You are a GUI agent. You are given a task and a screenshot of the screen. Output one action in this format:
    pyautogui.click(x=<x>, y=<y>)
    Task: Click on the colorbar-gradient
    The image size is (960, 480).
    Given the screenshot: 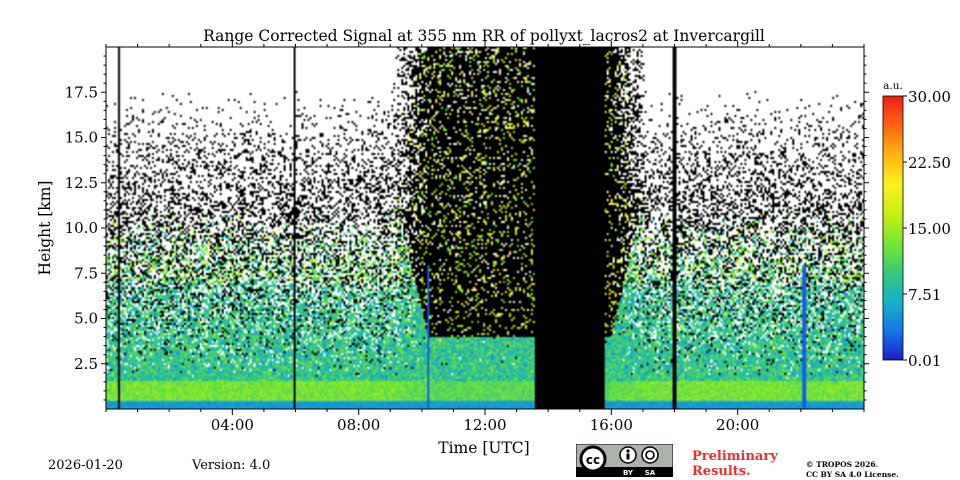 What is the action you would take?
    pyautogui.click(x=893, y=228)
    